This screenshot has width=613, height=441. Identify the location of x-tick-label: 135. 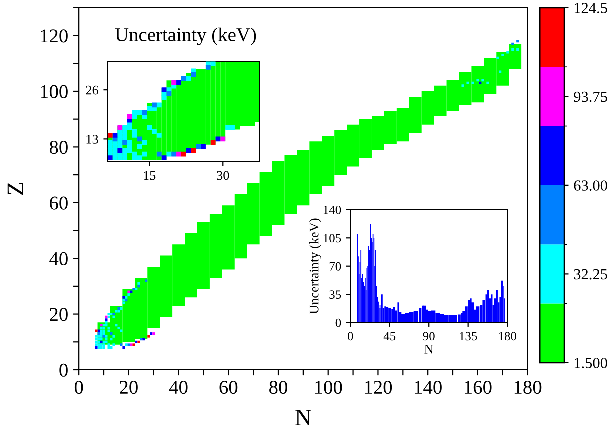
(469, 336).